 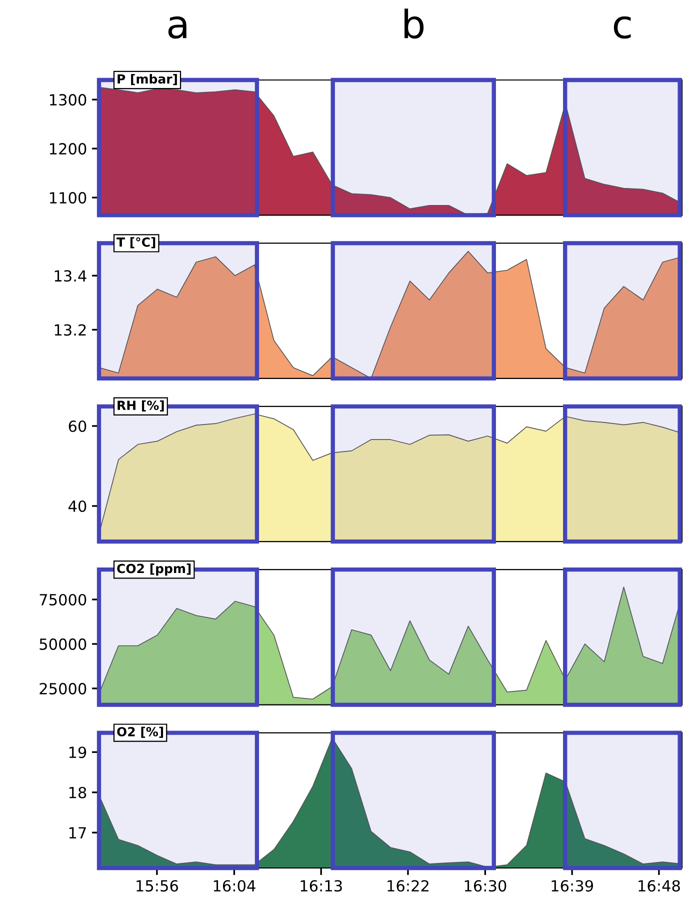 I want to click on y-tick-label: 60, so click(x=77, y=426).